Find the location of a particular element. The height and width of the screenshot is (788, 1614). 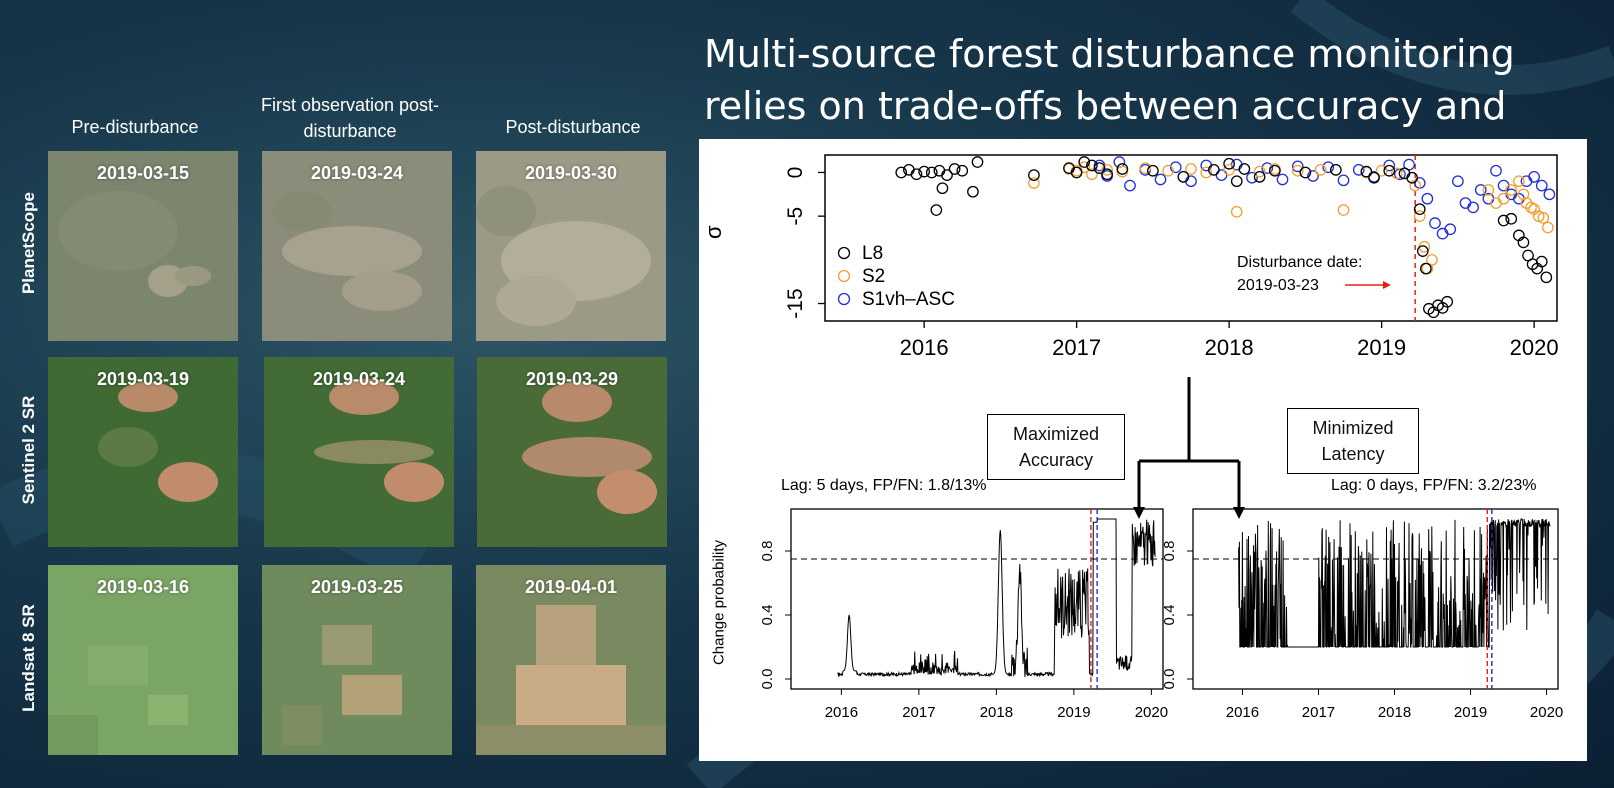

top-chart-ylabel: σ is located at coordinates (713, 232).